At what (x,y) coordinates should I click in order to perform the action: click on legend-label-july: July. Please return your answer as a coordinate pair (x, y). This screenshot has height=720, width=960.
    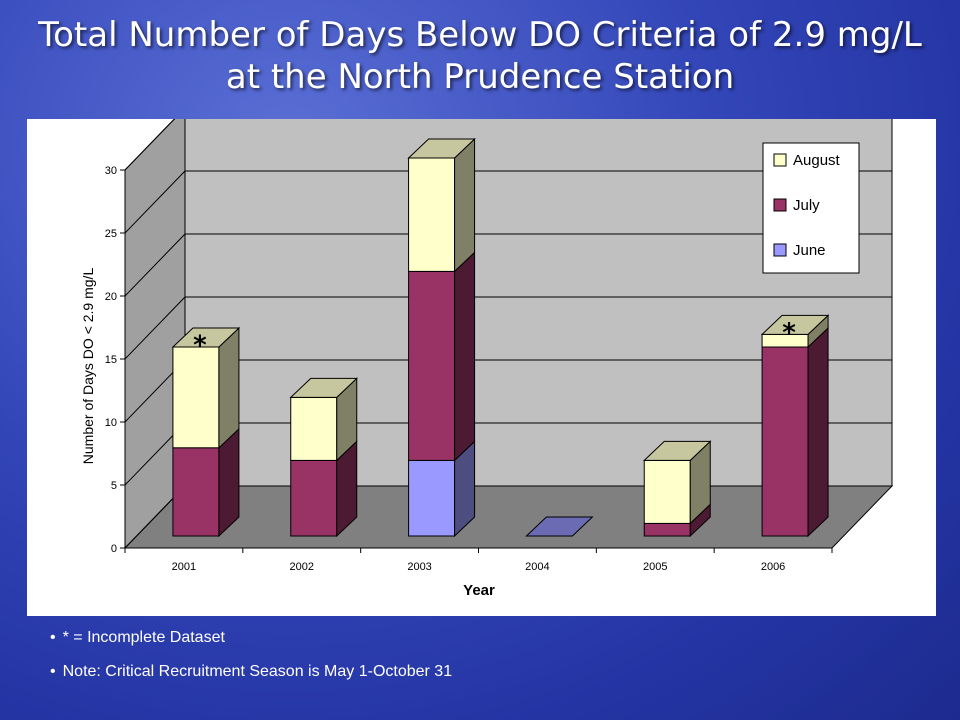
    Looking at the image, I should click on (806, 205).